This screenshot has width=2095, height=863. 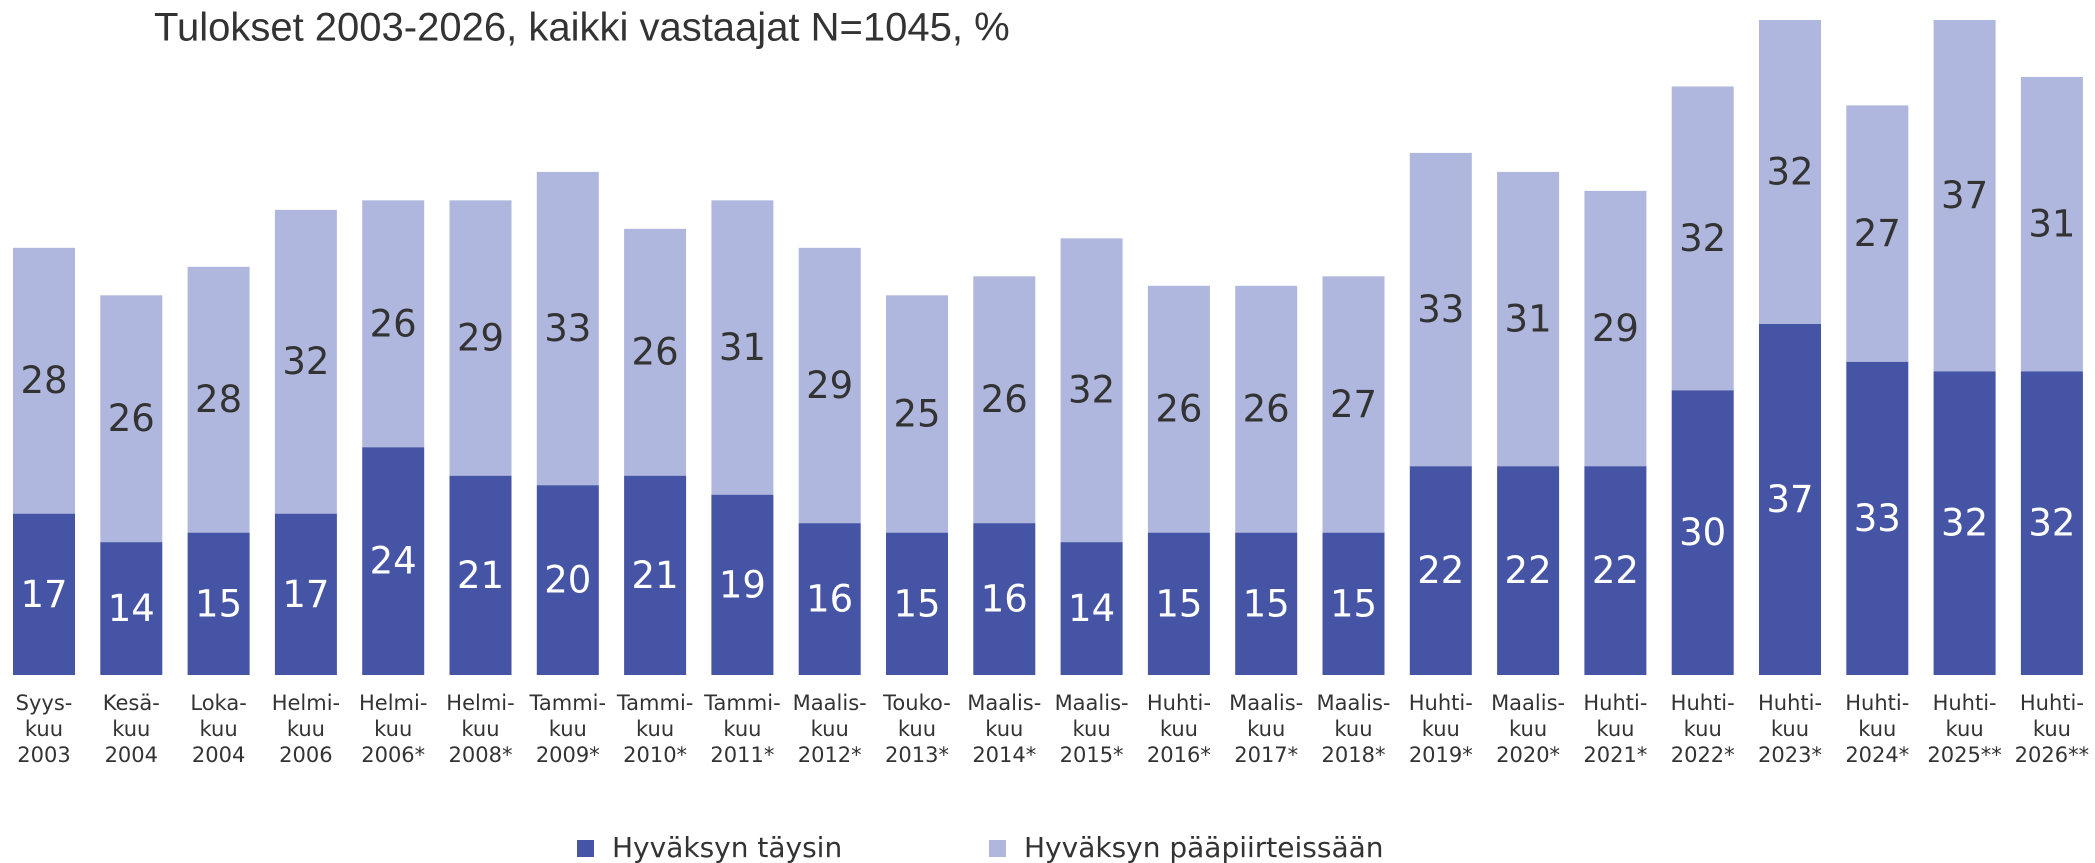 I want to click on x-tick-label: Kesä-, so click(x=131, y=703).